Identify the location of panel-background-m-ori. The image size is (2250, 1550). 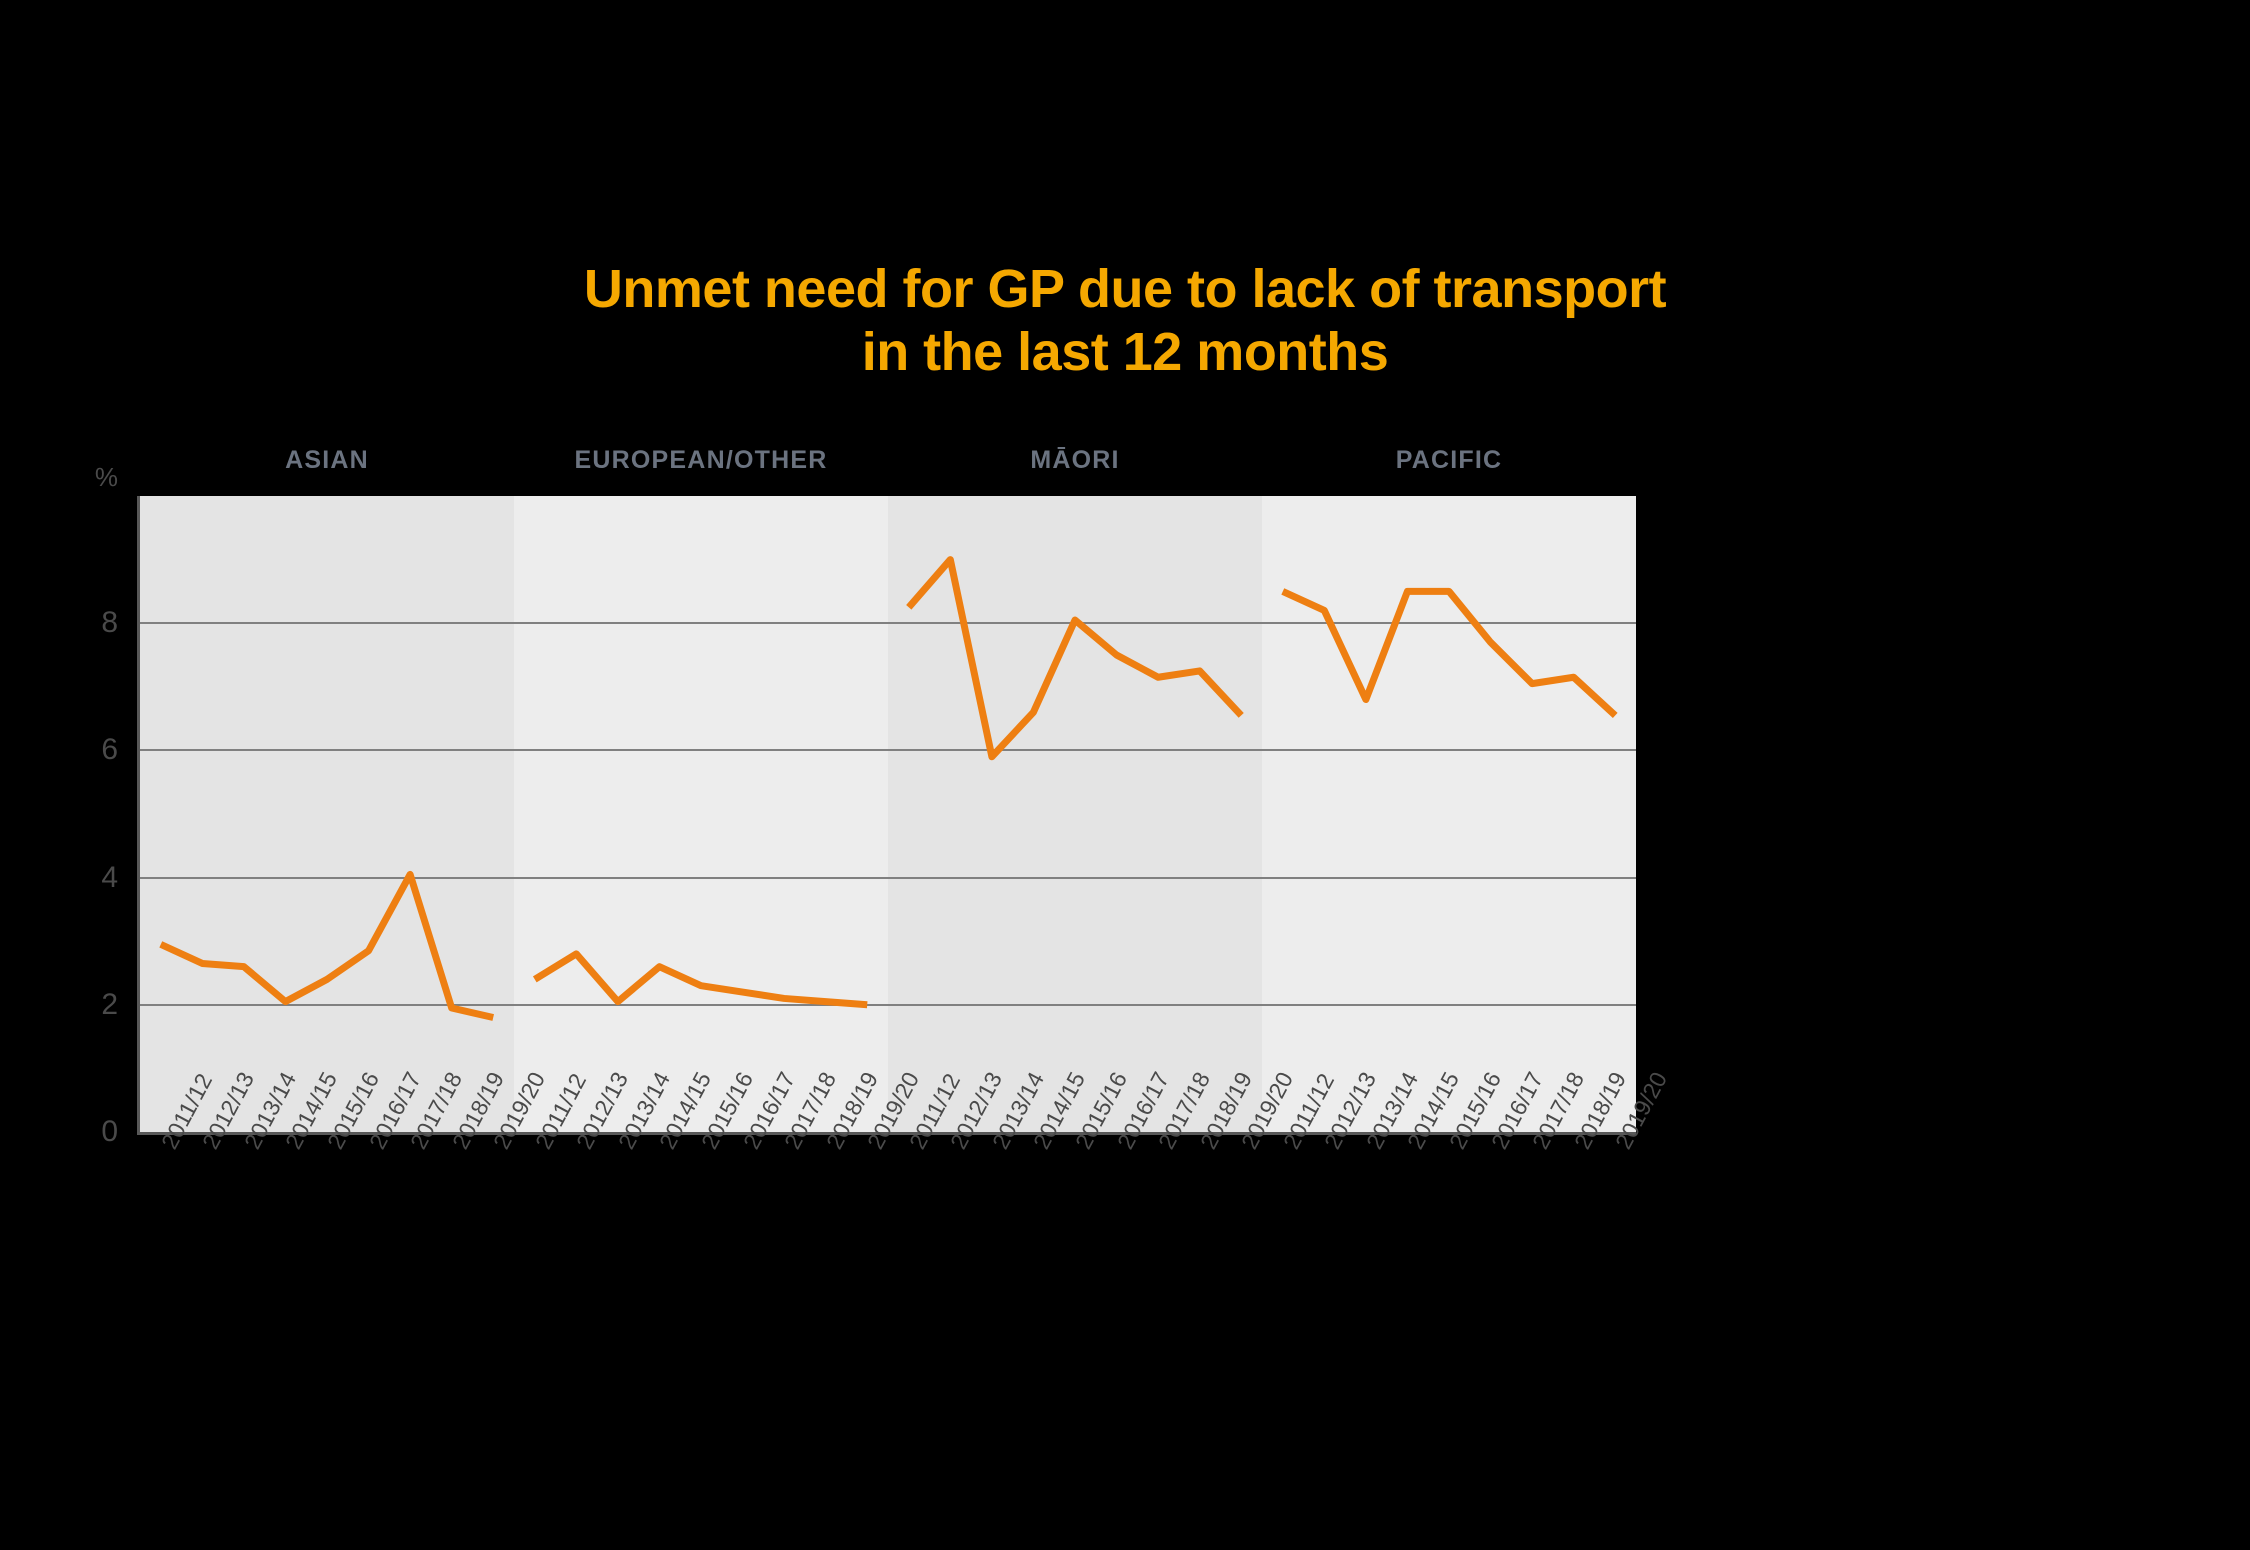
(1075, 814).